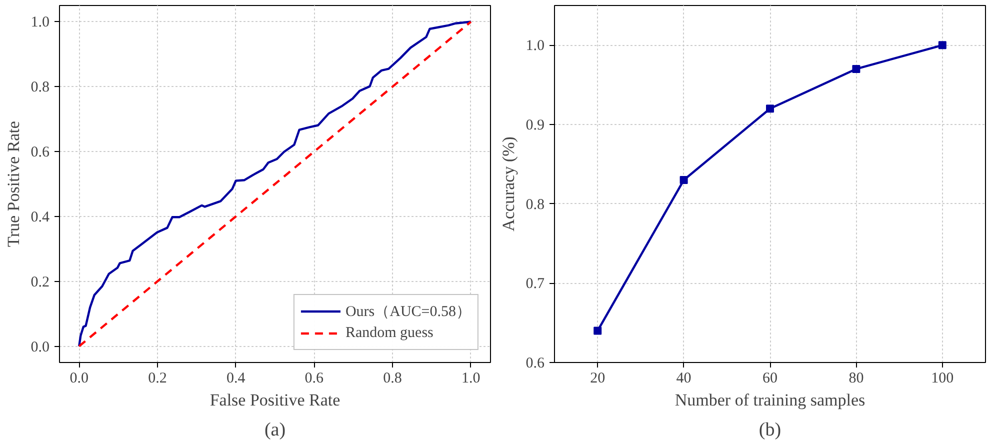  Describe the element at coordinates (942, 378) in the screenshot. I see `x-tick-label: 100` at that location.